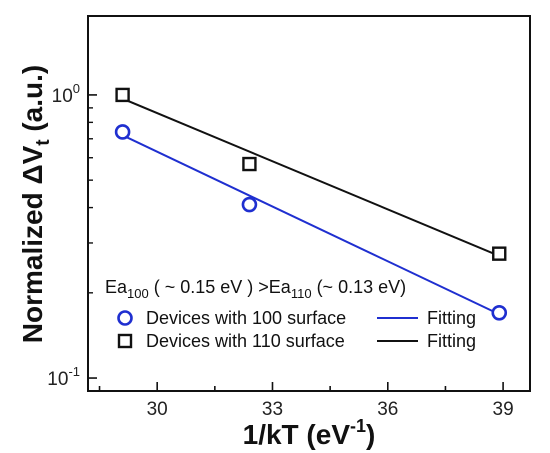 The image size is (550, 453). I want to click on y-axis-title-subscript: t, so click(43, 142).